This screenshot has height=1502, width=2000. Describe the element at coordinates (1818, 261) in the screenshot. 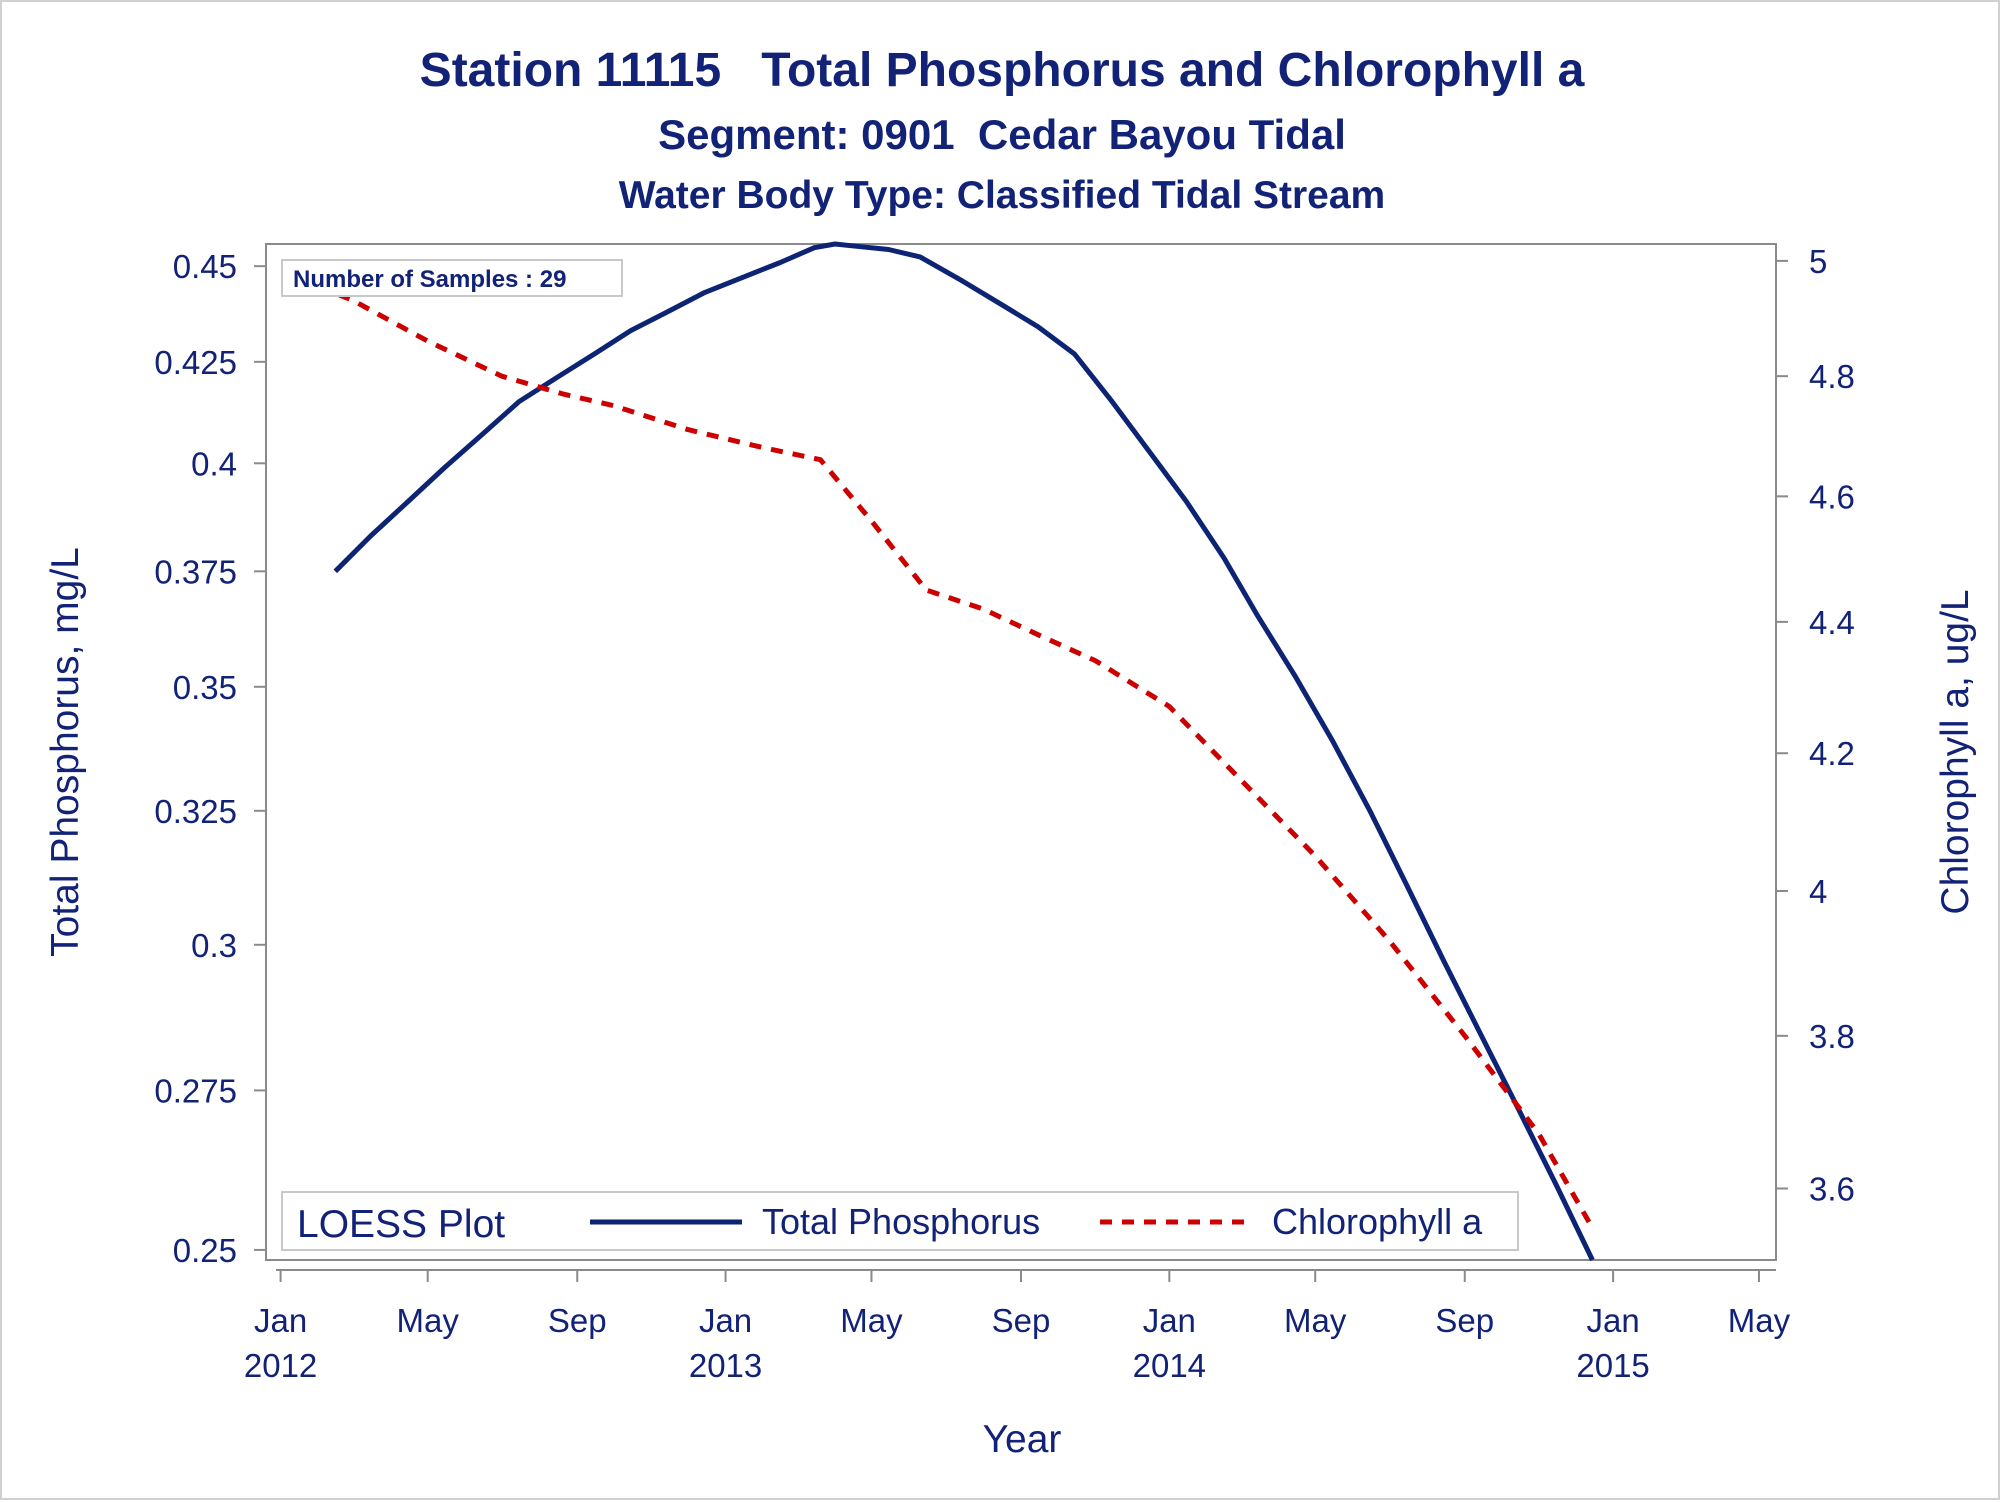

I see `y2-tick-label: 5` at that location.